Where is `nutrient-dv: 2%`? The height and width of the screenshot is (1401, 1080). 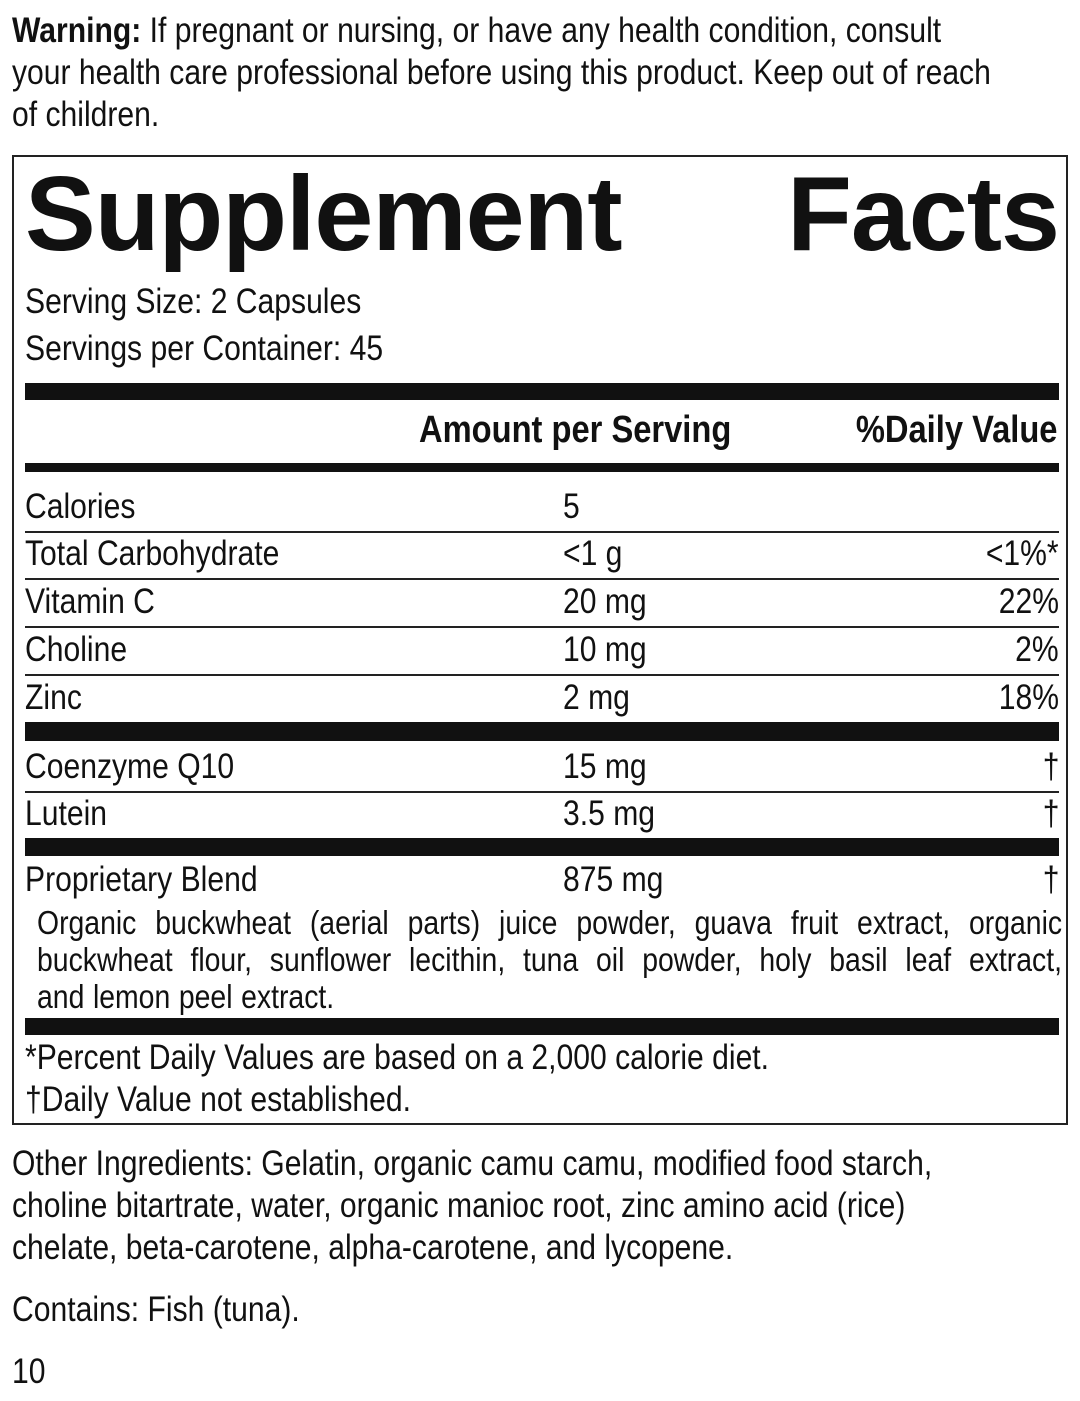
nutrient-dv: 2% is located at coordinates (1037, 649).